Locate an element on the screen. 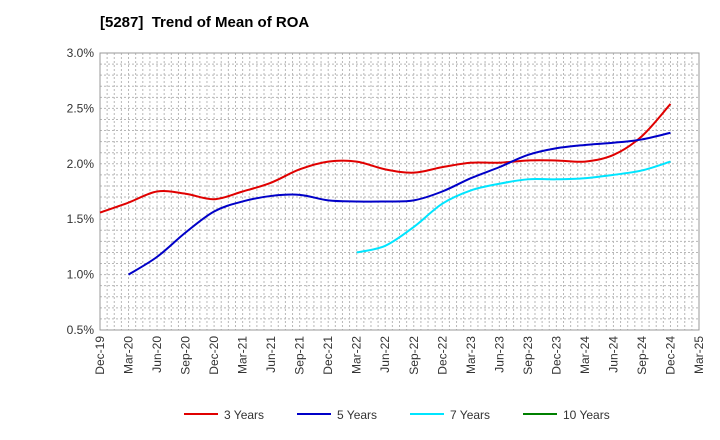  x-tick-label: Mar-20 is located at coordinates (129, 355).